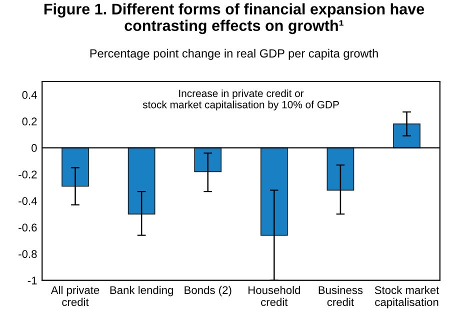 The width and height of the screenshot is (468, 326). I want to click on y-tick-label: 0.2, so click(29, 122).